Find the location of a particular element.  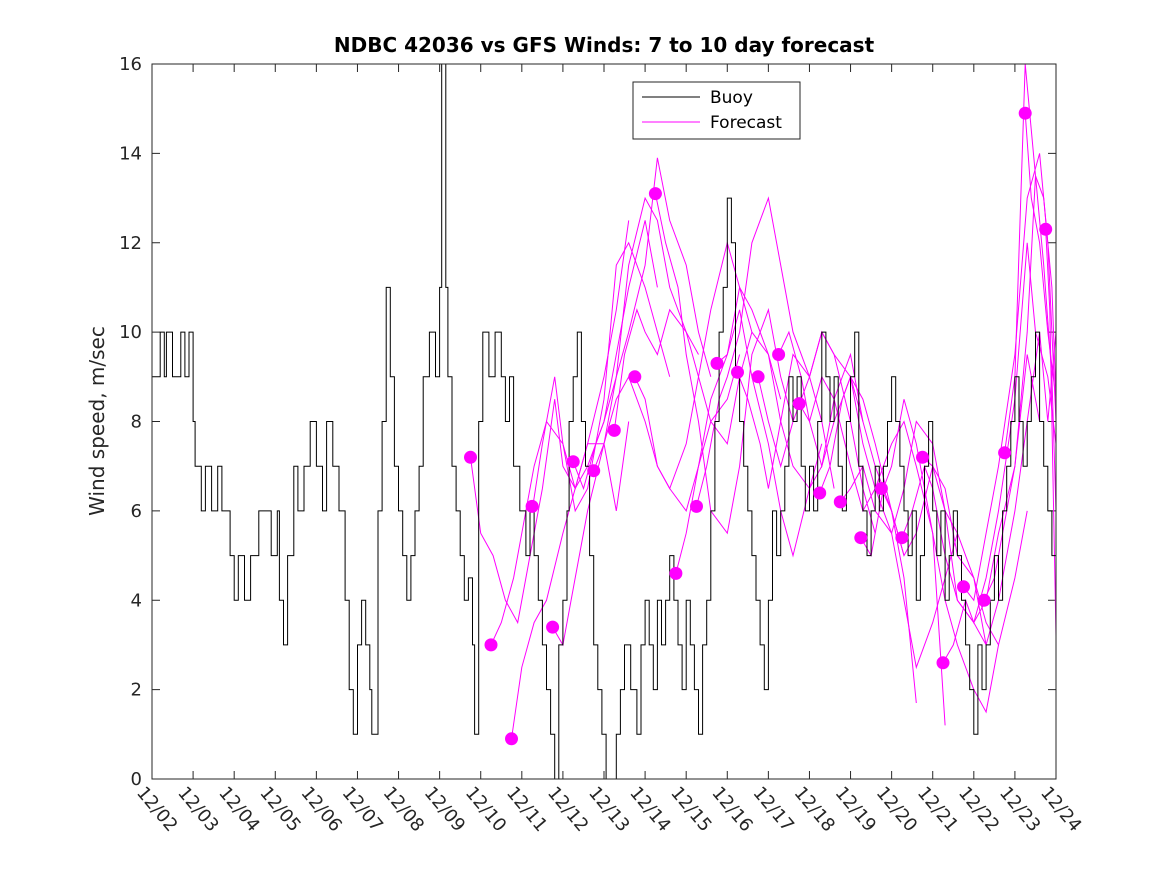

legend-box is located at coordinates (716, 110).